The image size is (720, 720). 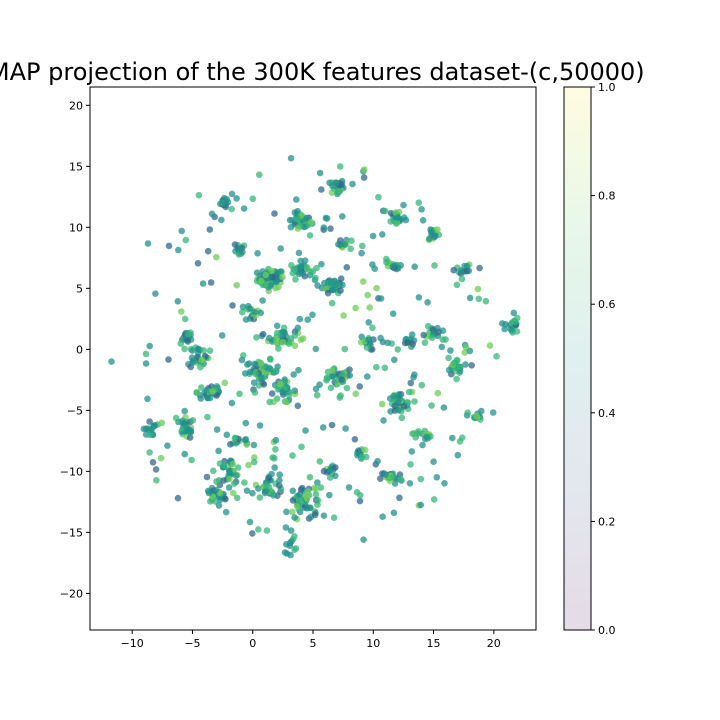 What do you see at coordinates (311, 640) in the screenshot?
I see `x-axis-ticks: −10 −5 0 5 10 15 20` at bounding box center [311, 640].